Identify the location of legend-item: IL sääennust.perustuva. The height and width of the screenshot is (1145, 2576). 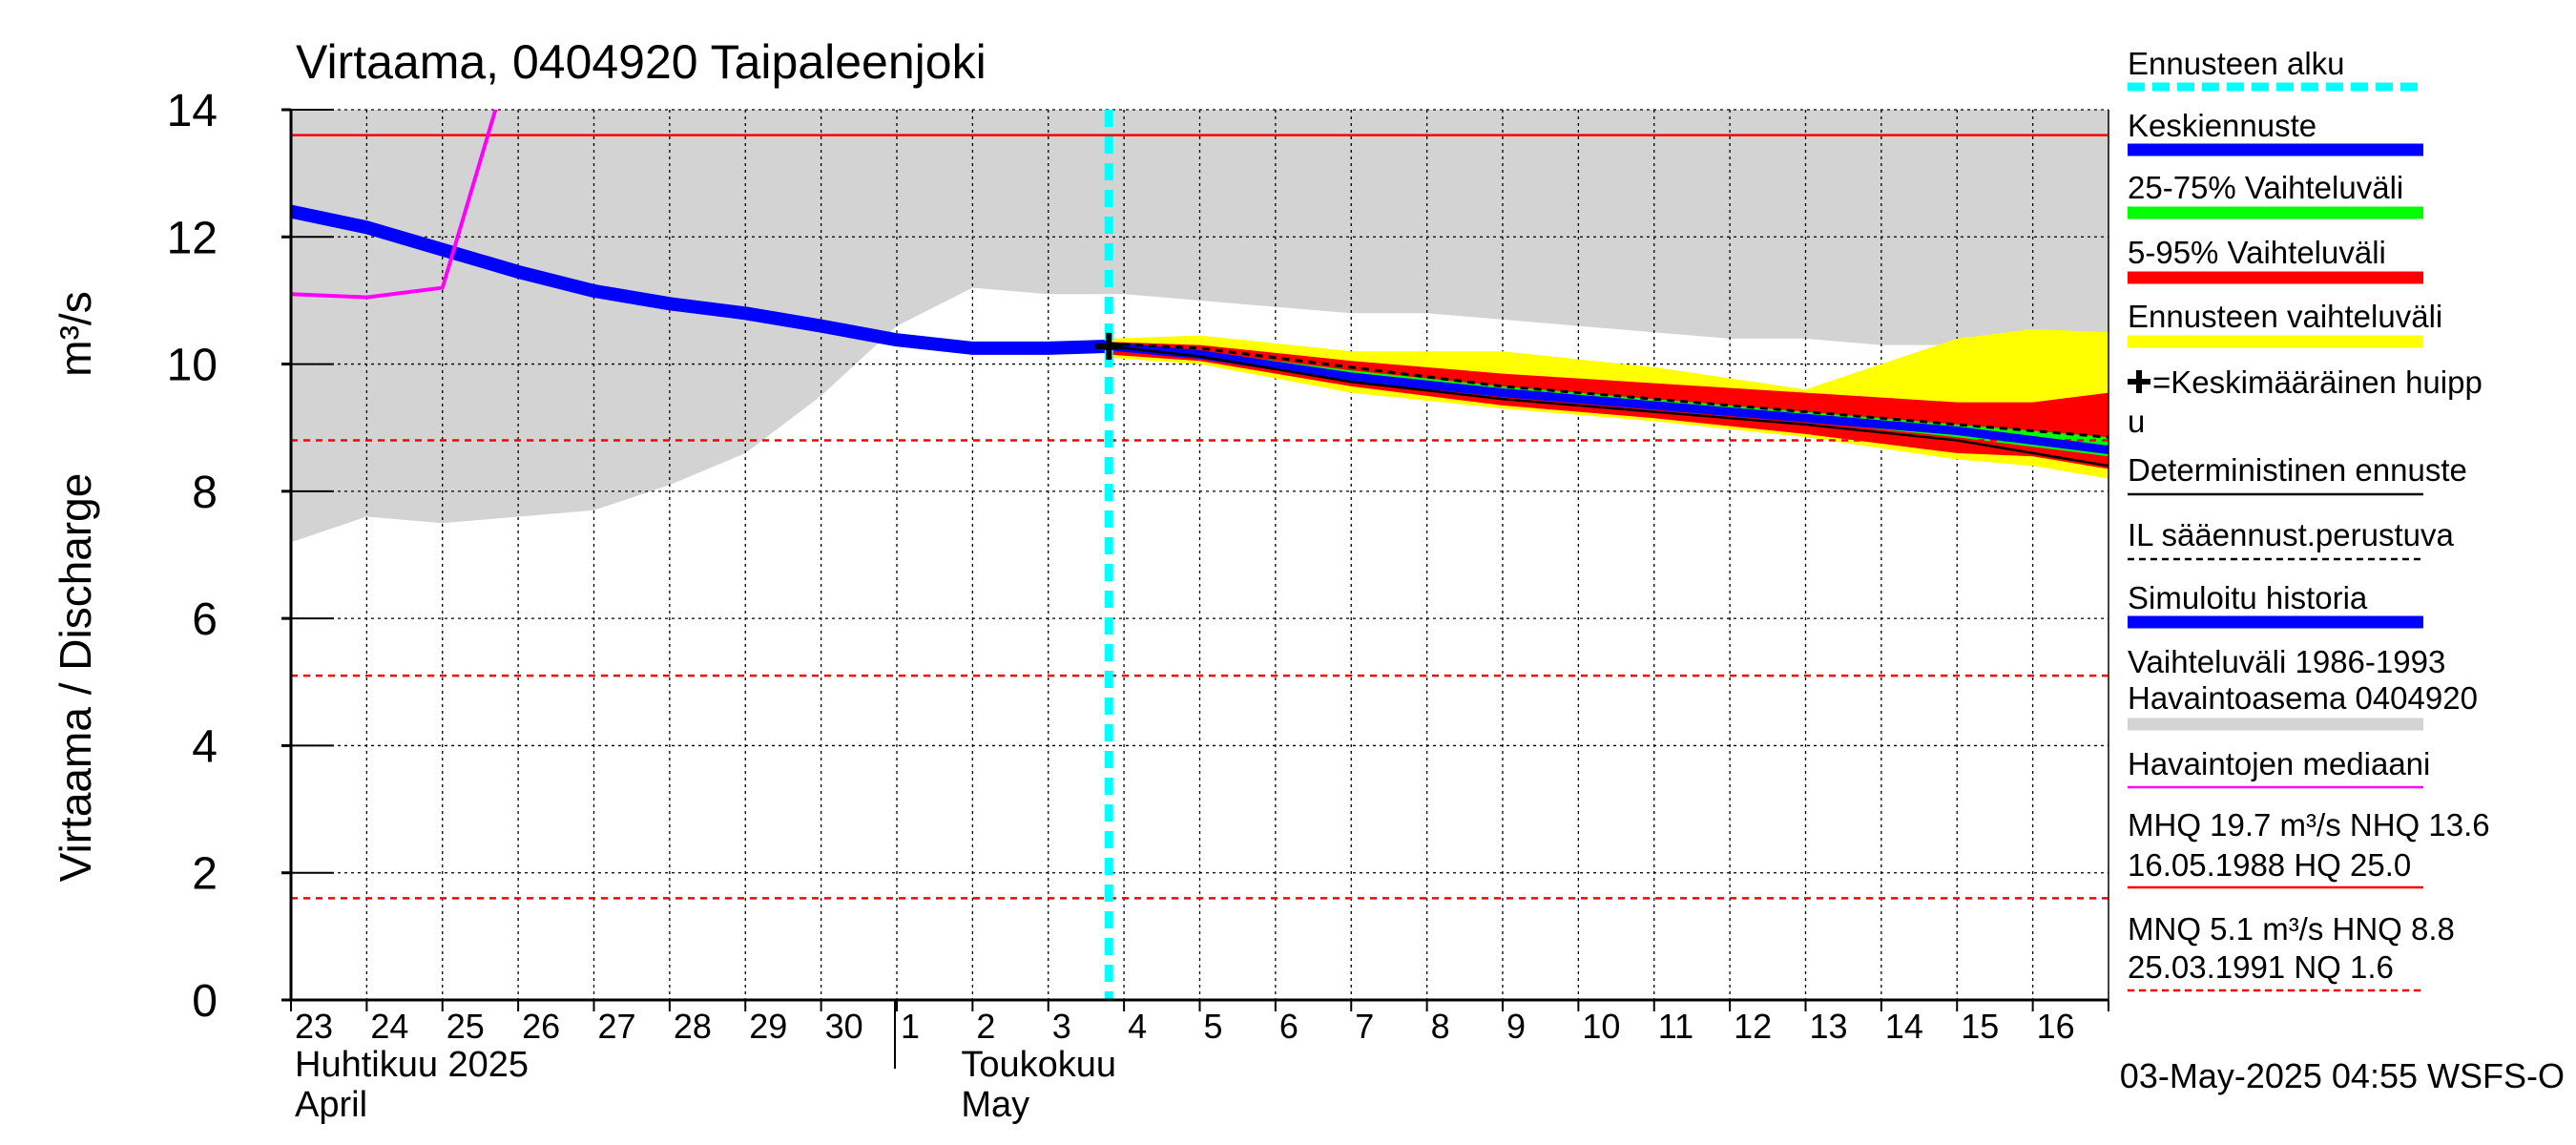
(2291, 539).